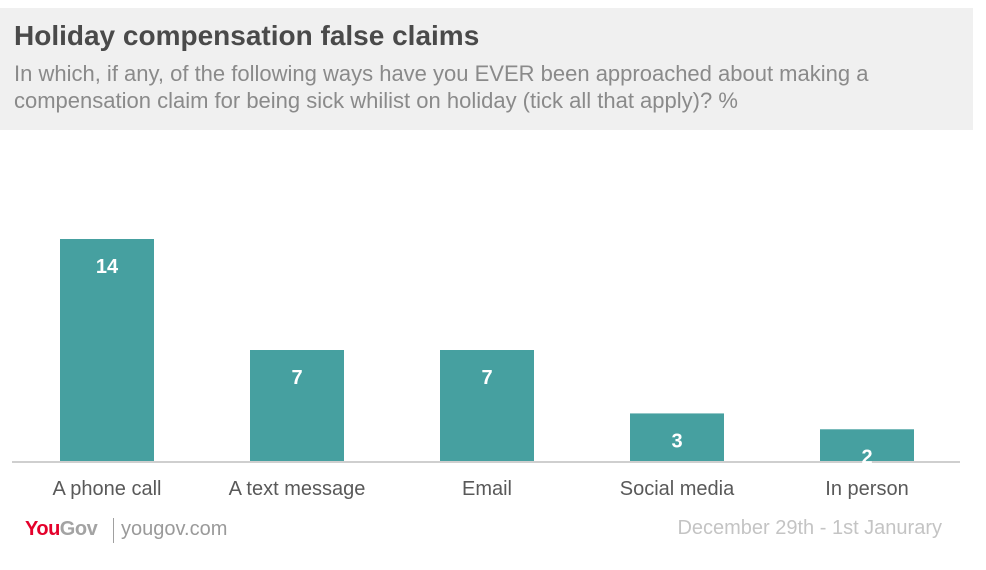 The image size is (986, 570). Describe the element at coordinates (677, 489) in the screenshot. I see `category-label-social-media: Social media` at that location.